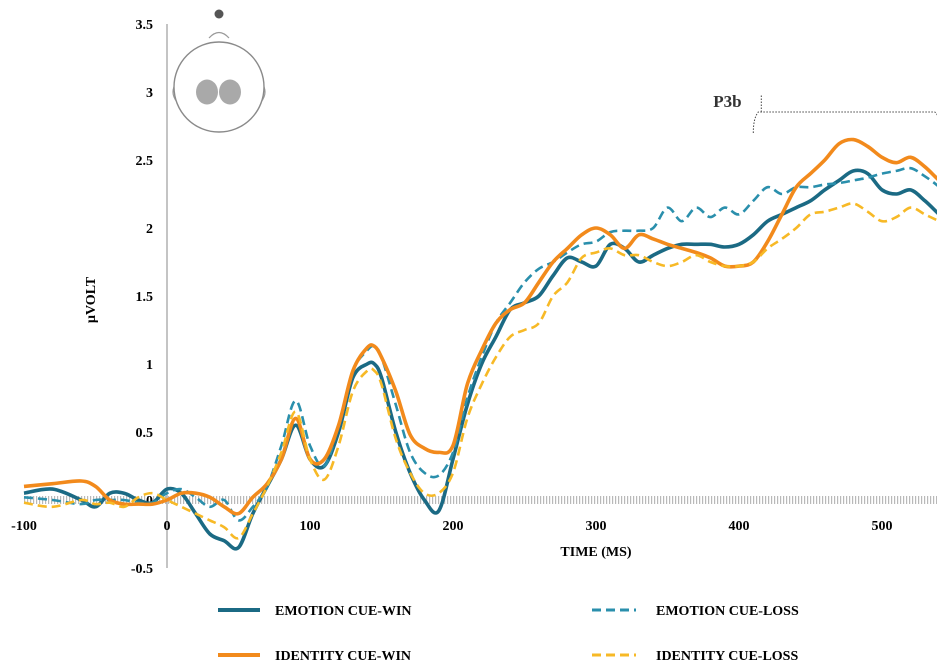 This screenshot has height=664, width=937. Describe the element at coordinates (24, 526) in the screenshot. I see `x-tick-label: -100` at that location.